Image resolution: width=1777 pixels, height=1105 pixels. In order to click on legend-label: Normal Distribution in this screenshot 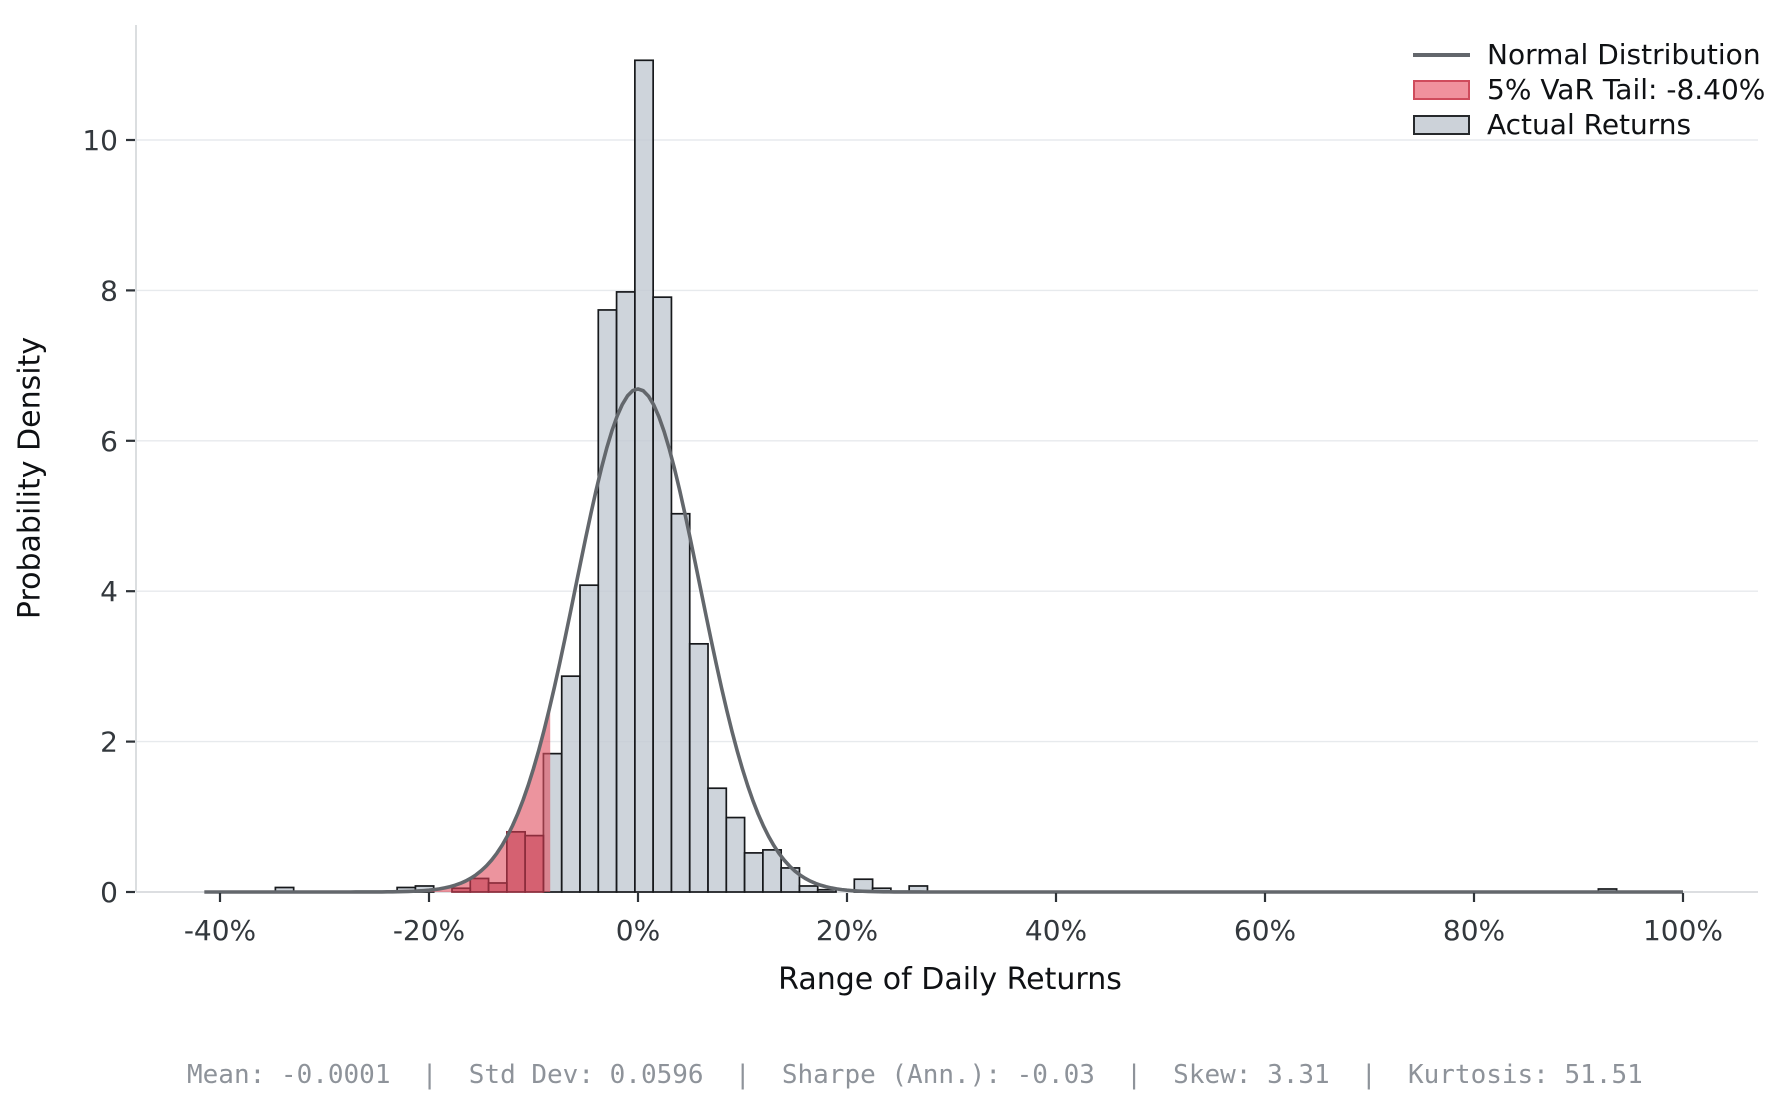, I will do `click(1624, 54)`.